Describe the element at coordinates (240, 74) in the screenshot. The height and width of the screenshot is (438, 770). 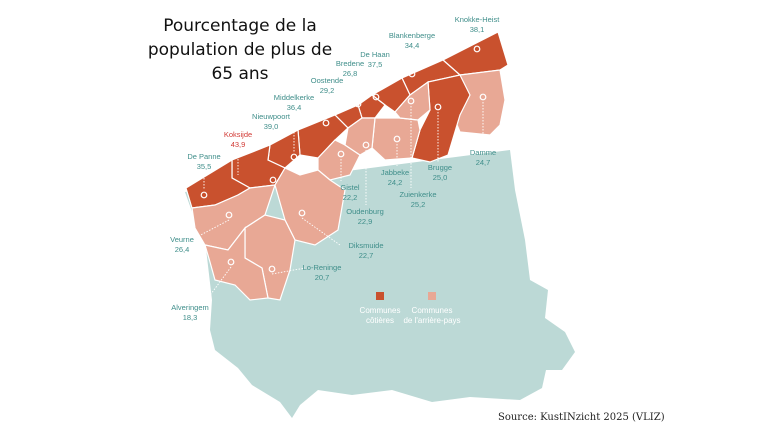
I see `title-line-3: 65 ans` at that location.